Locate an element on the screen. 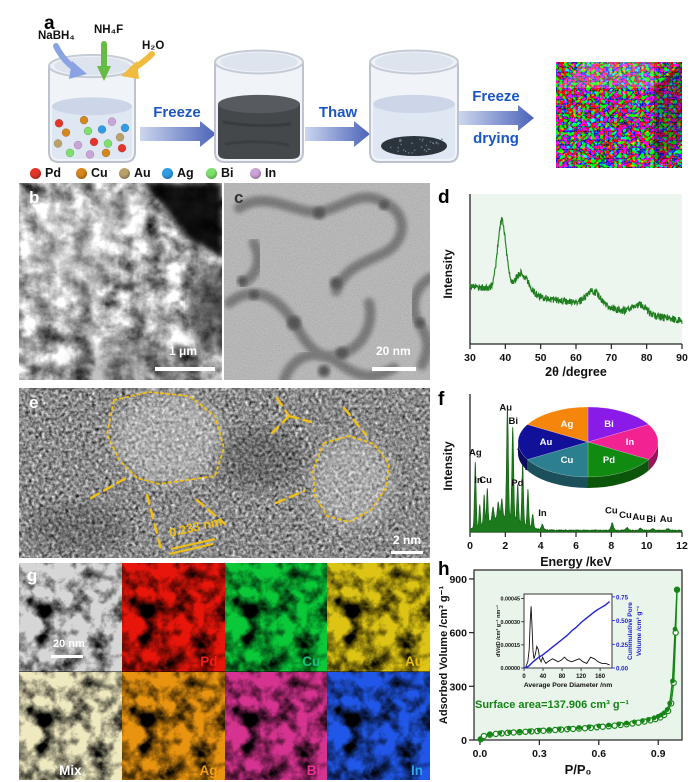 The width and height of the screenshot is (692, 782). panel-e-label: e is located at coordinates (34, 402).